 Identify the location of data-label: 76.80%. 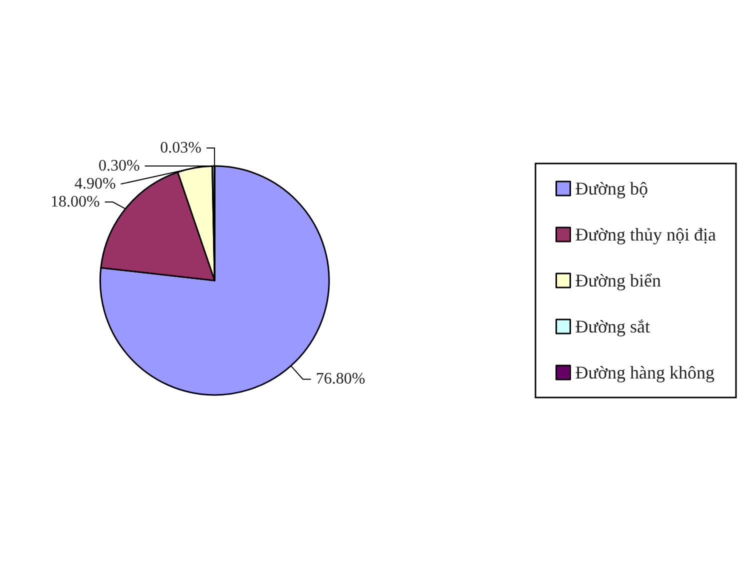
(341, 379).